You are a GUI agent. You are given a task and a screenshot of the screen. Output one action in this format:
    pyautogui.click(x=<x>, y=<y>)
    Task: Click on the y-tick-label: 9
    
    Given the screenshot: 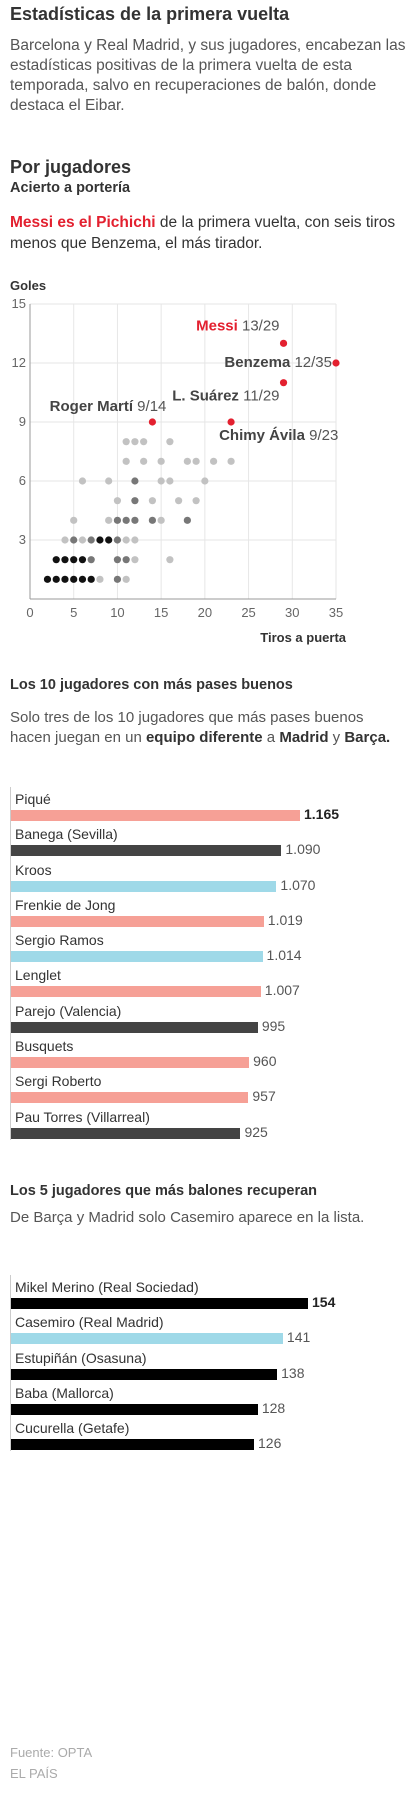 What is the action you would take?
    pyautogui.click(x=22, y=421)
    